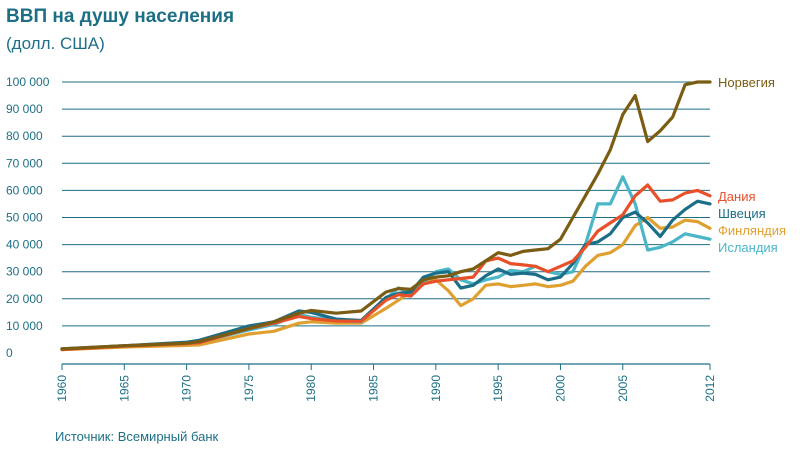 The height and width of the screenshot is (454, 800). Describe the element at coordinates (748, 247) in the screenshot. I see `legend-label: Исландия` at that location.